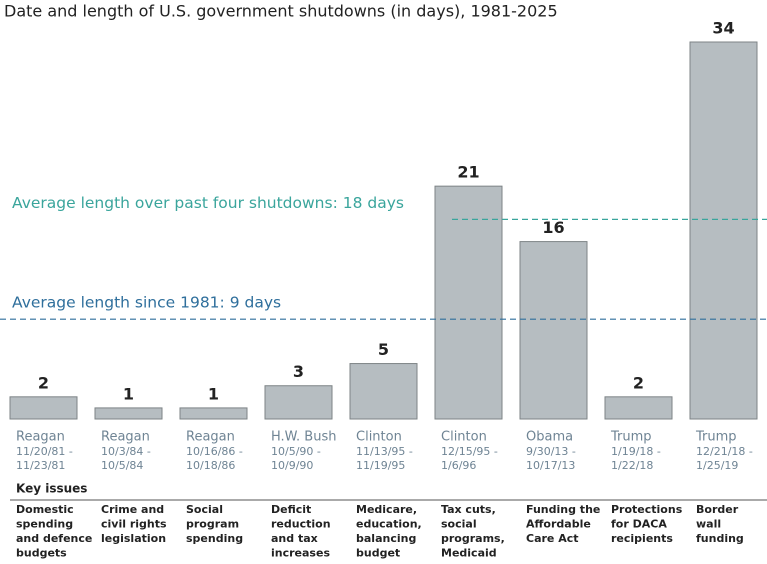 The image size is (767, 564). Describe the element at coordinates (40, 465) in the screenshot. I see `date-label: 11/23/81` at that location.